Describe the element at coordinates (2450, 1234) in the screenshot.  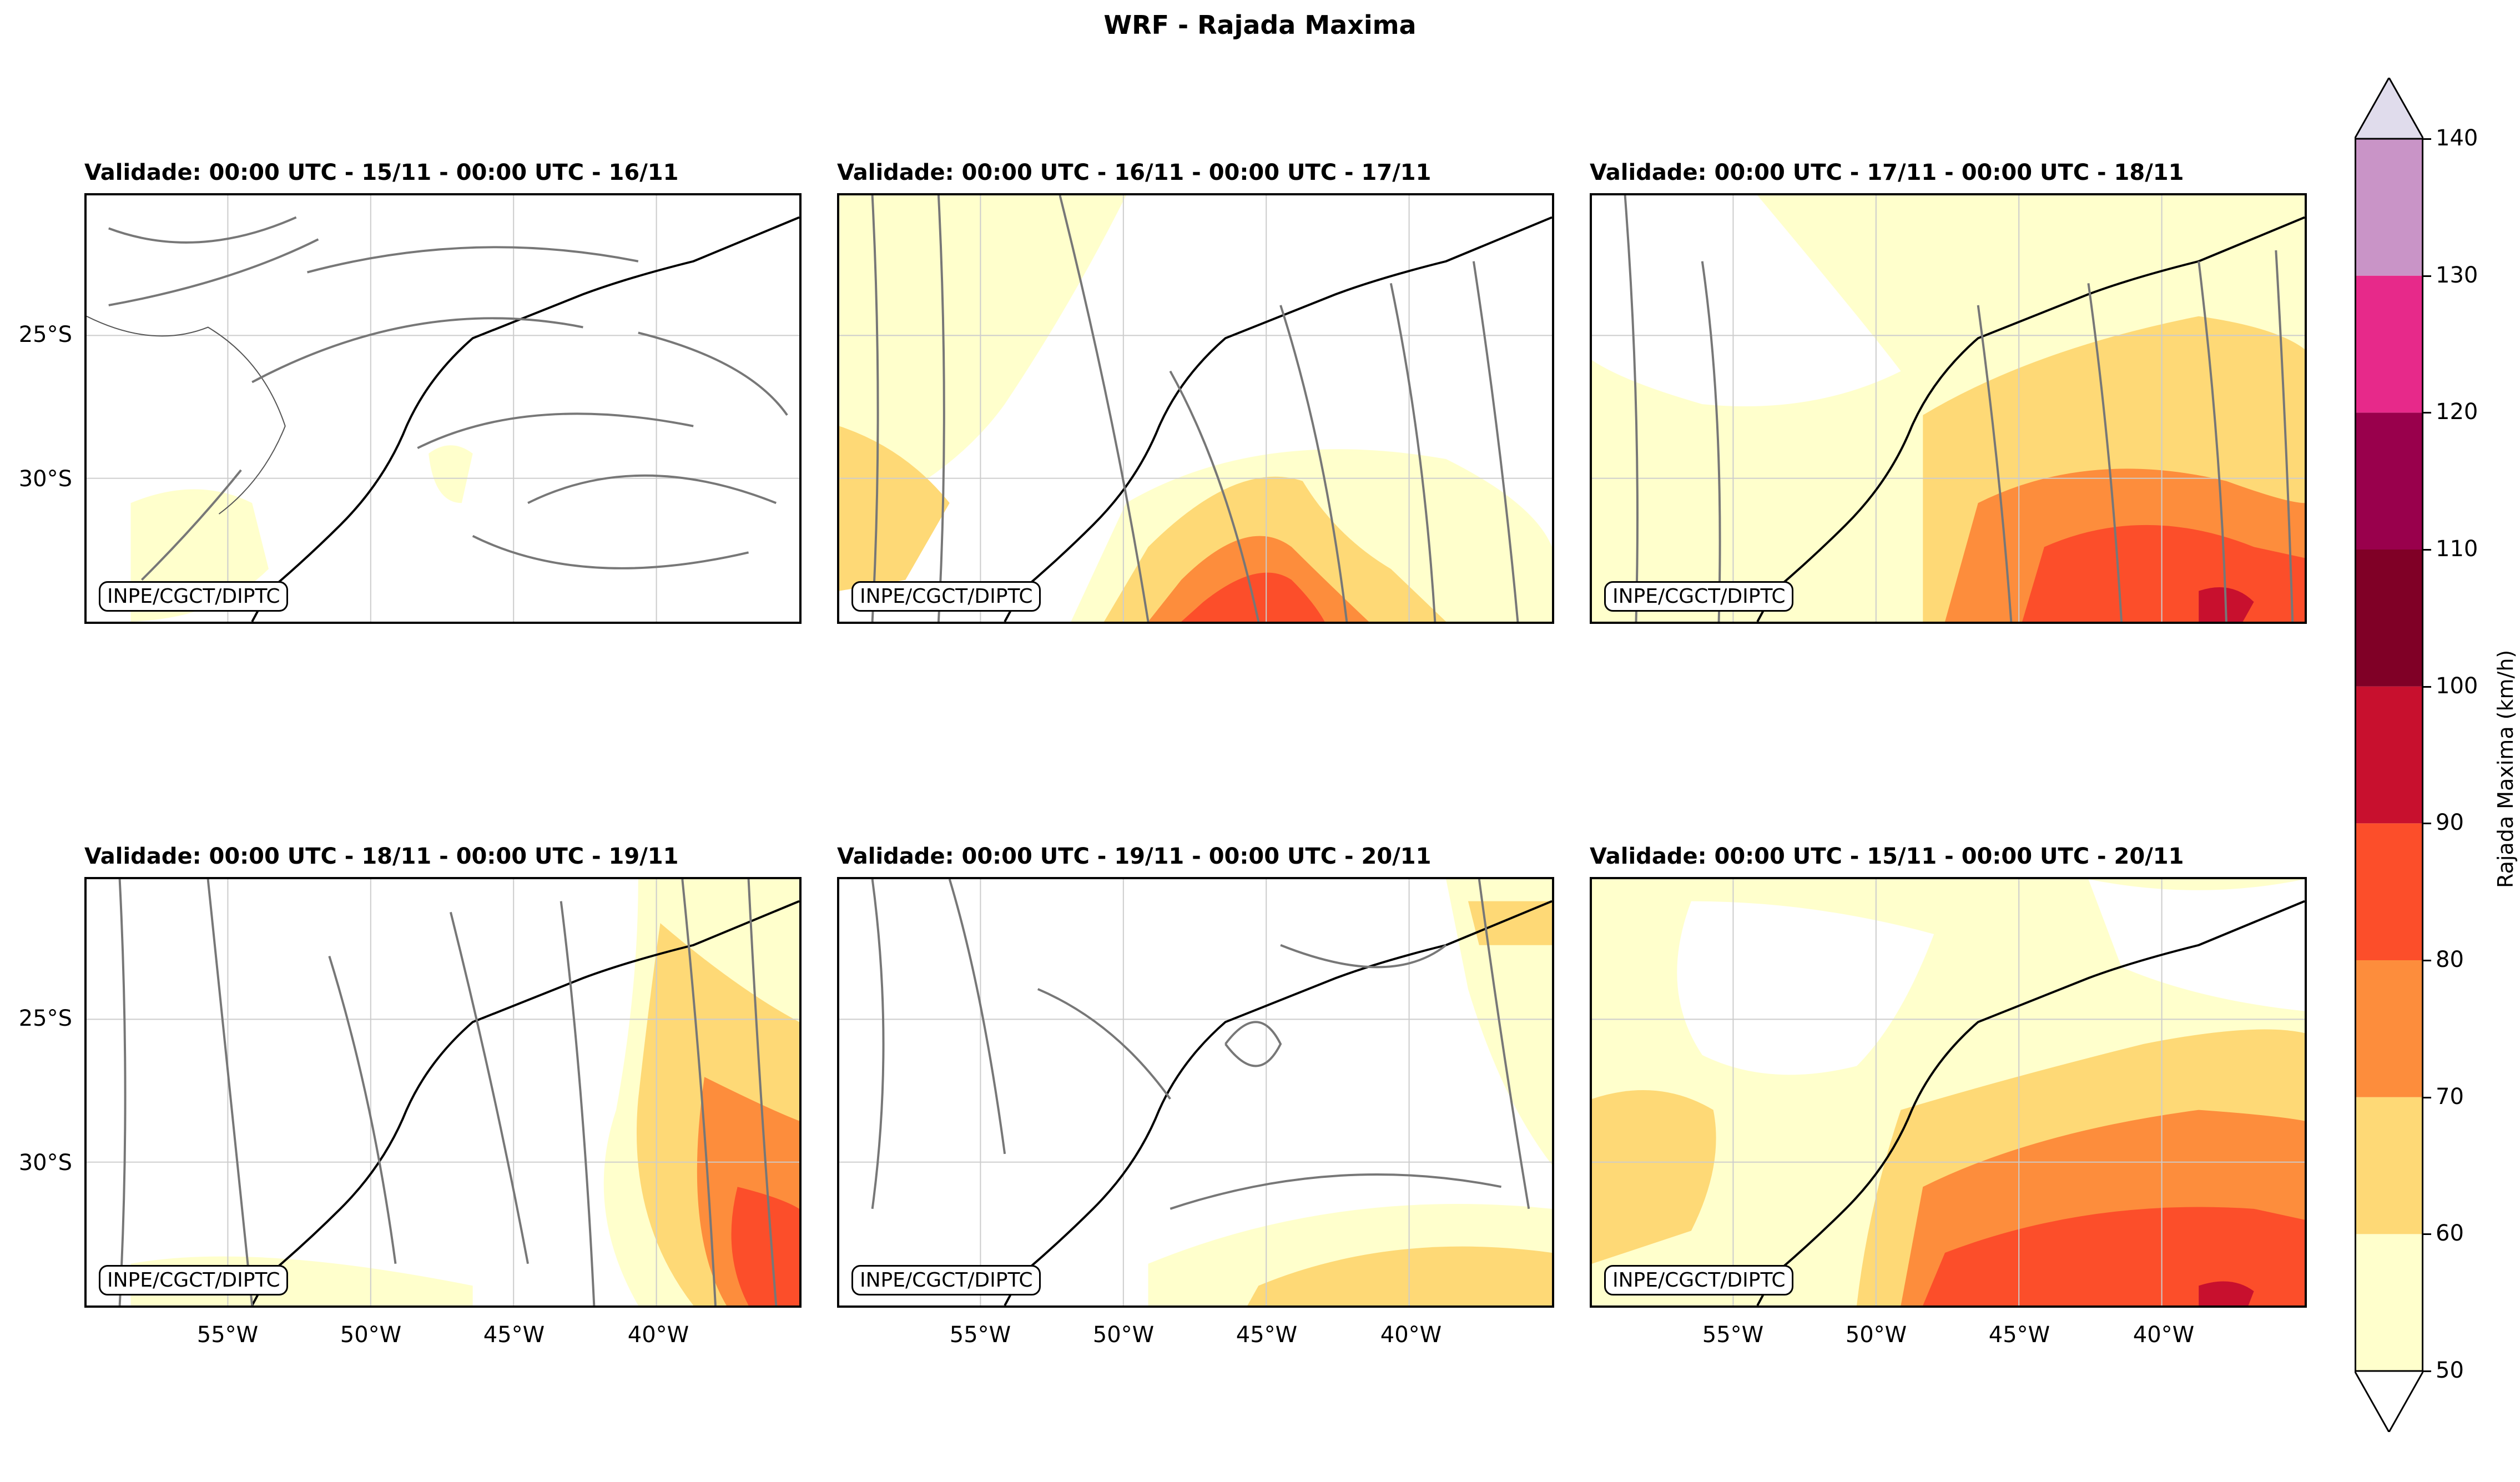
I see `colorbar-tick-label: 60` at that location.